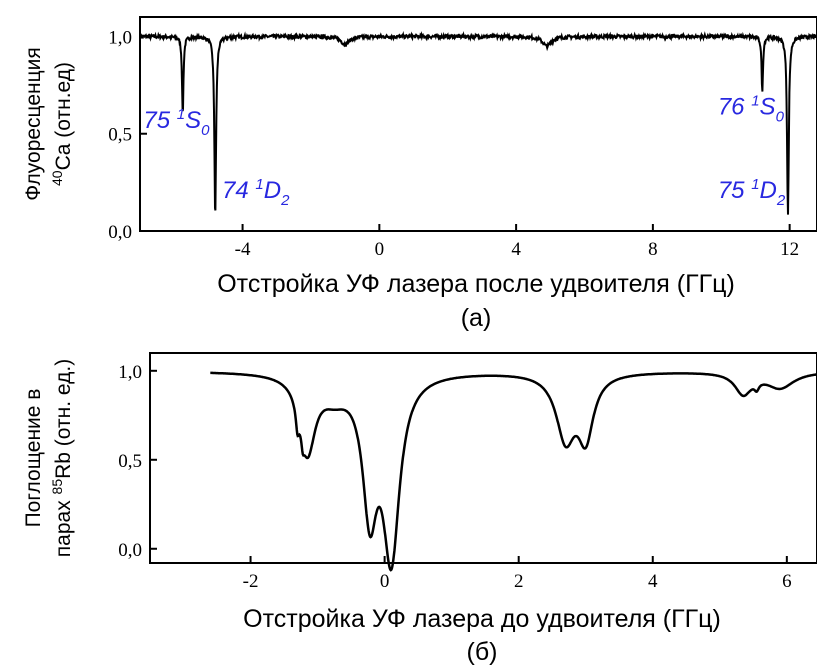 This screenshot has height=666, width=817. I want to click on panel-b-x-ticks: -2 0 2 4 6, so click(517, 574).